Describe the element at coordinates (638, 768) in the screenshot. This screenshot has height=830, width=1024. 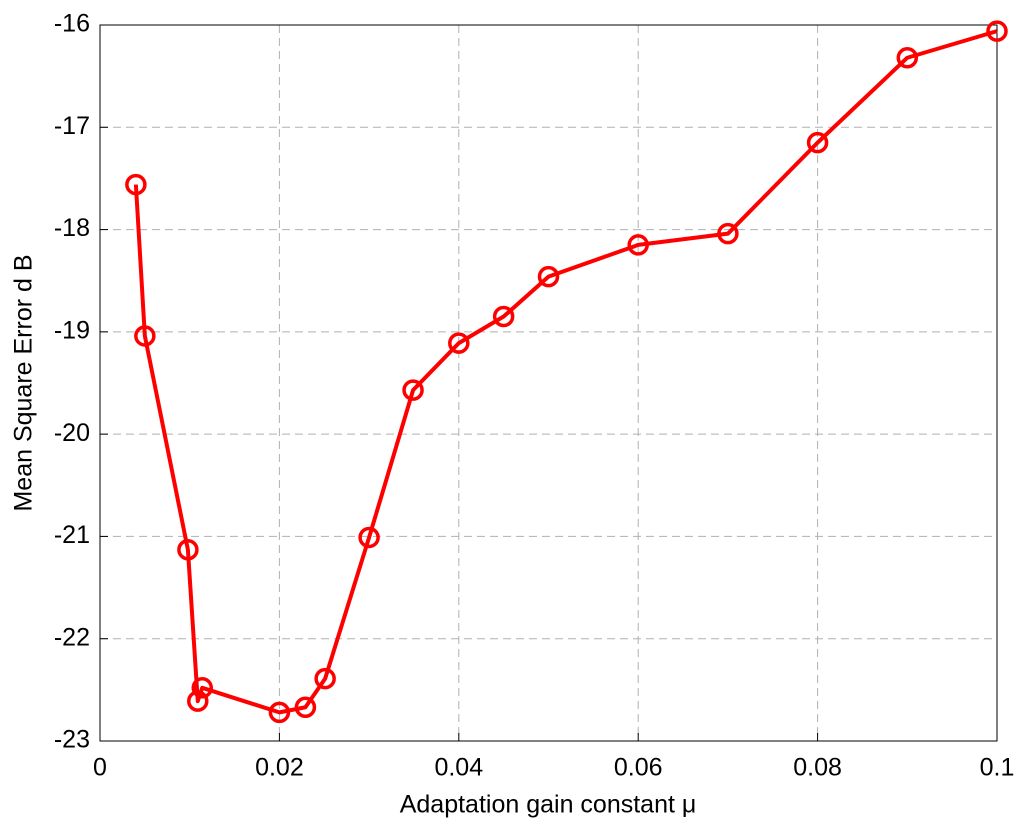
I see `x-tick-label: 0.06` at that location.